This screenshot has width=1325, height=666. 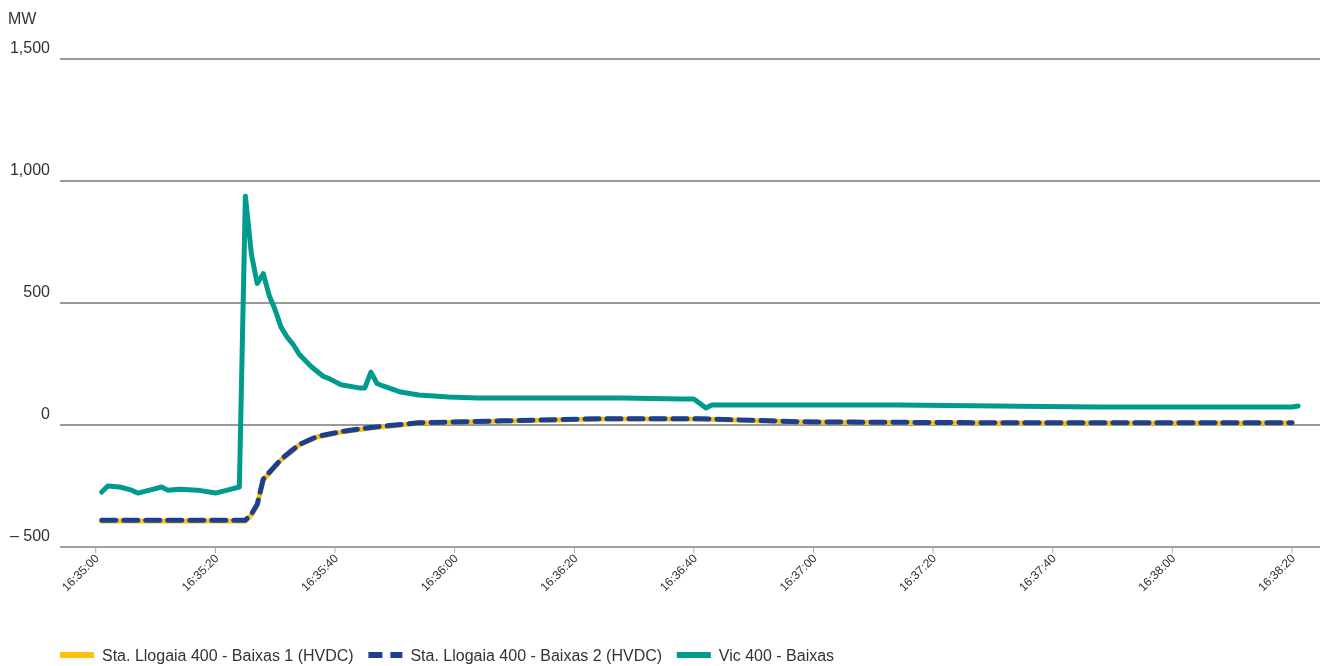 What do you see at coordinates (536, 655) in the screenshot?
I see `legend-label: Sta. Llogaia 400 - Baixas 2 (HVDC)` at bounding box center [536, 655].